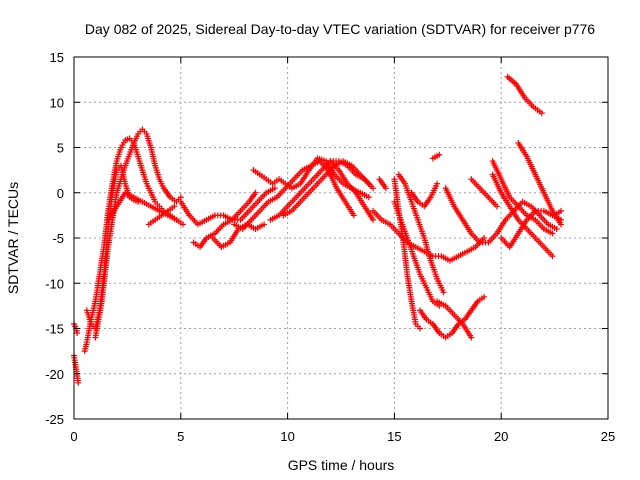 This screenshot has width=640, height=480. I want to click on y-tick-labels: -25 -20 -15 -10 -5 0 5 10 15, so click(54, 238).